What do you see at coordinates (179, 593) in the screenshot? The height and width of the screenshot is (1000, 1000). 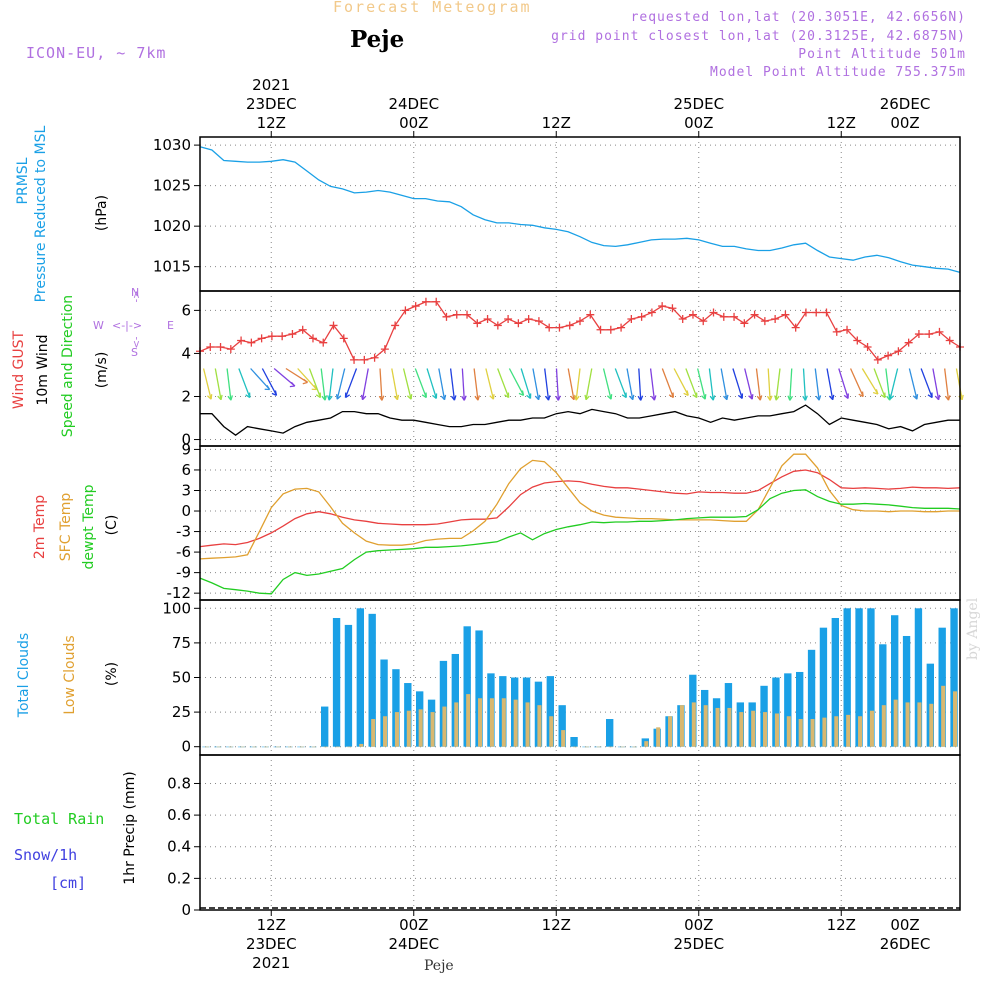 I see `y-tick-label: -12` at bounding box center [179, 593].